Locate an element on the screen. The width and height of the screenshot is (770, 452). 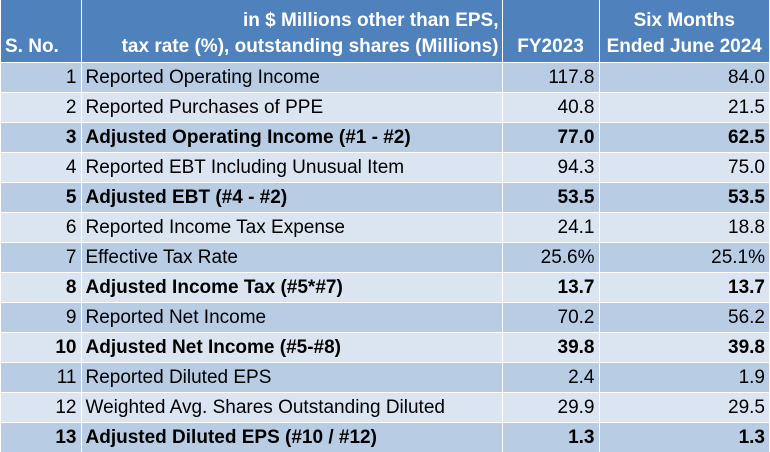
row-value-fy2023: 25.6% is located at coordinates (550, 258).